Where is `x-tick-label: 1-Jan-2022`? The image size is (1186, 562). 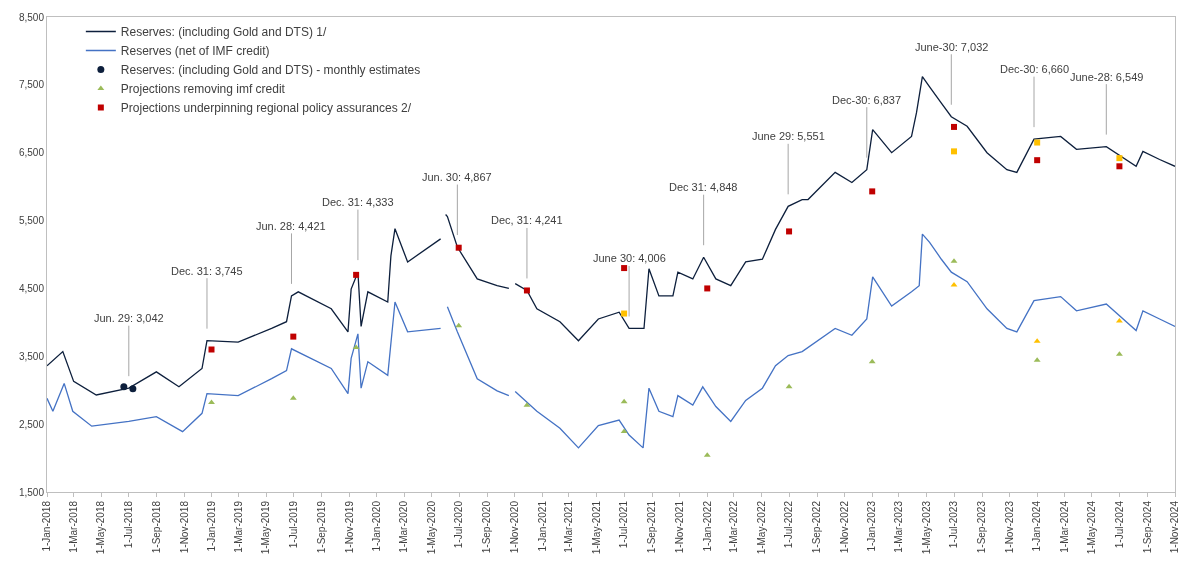
x-tick-label: 1-Jan-2022 is located at coordinates (707, 526).